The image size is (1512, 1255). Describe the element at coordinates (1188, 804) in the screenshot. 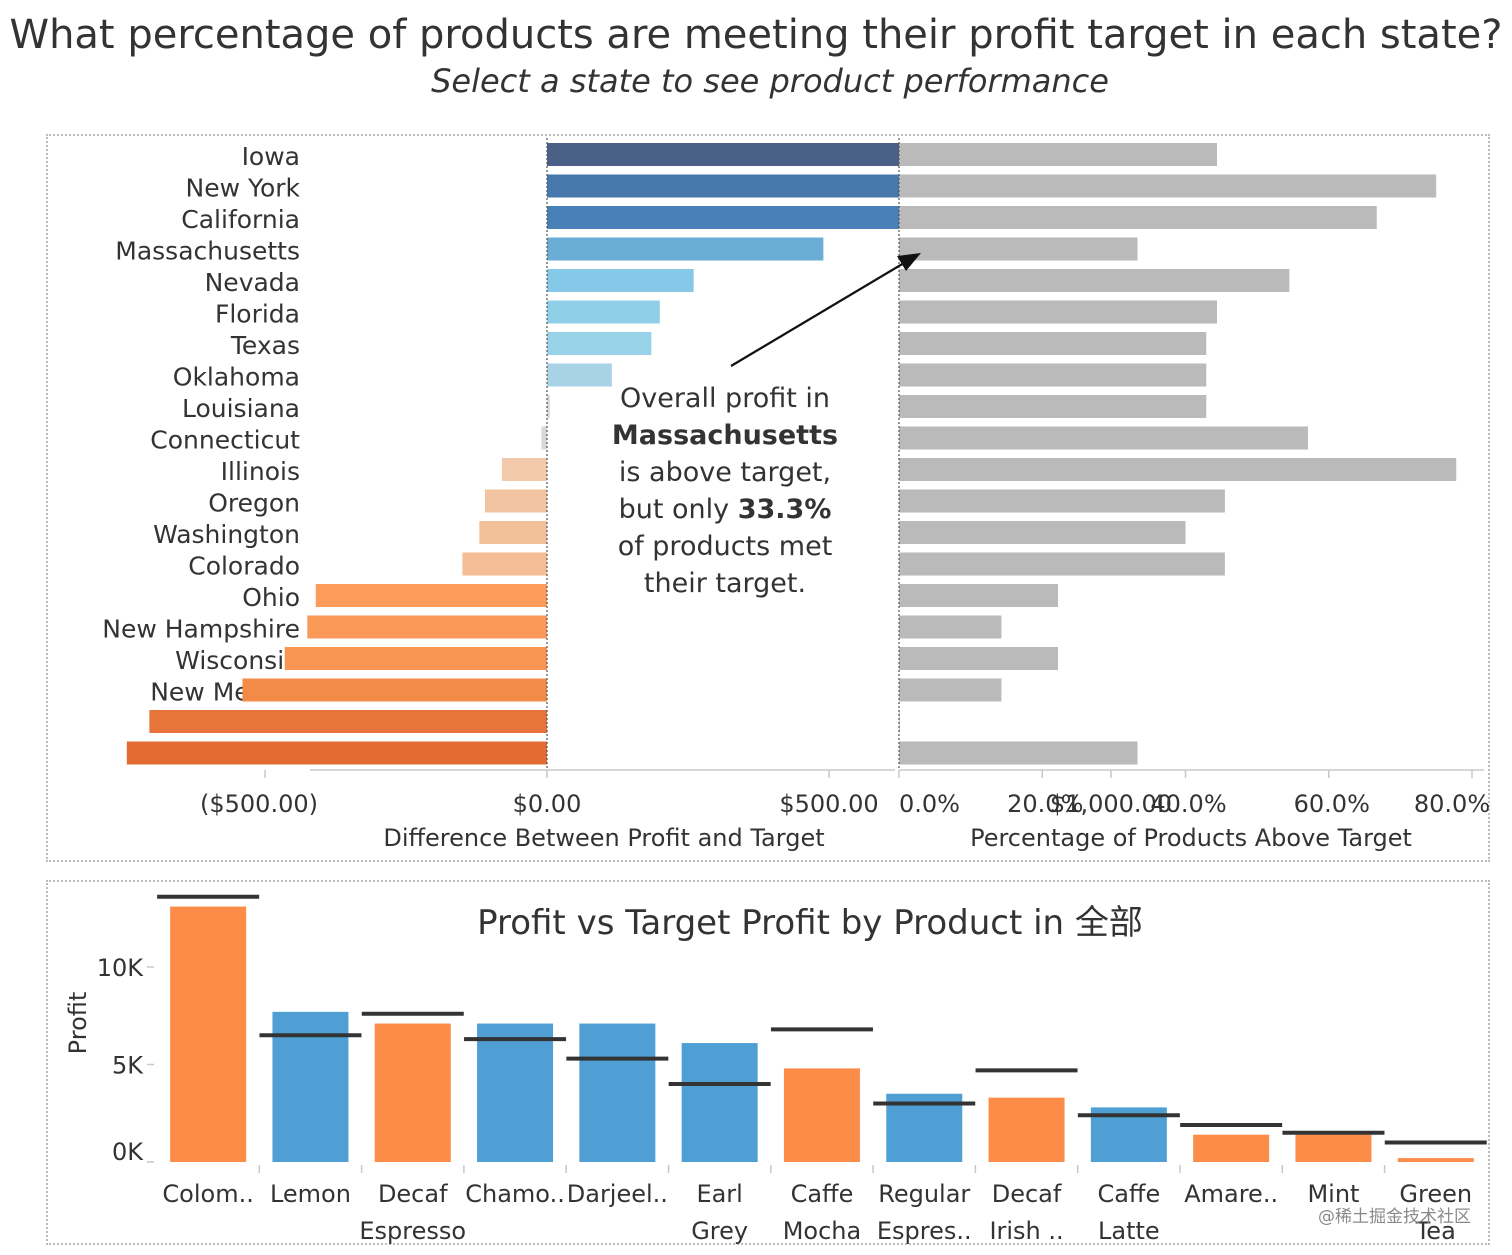

I see `x-tick-label: 40.0%` at that location.